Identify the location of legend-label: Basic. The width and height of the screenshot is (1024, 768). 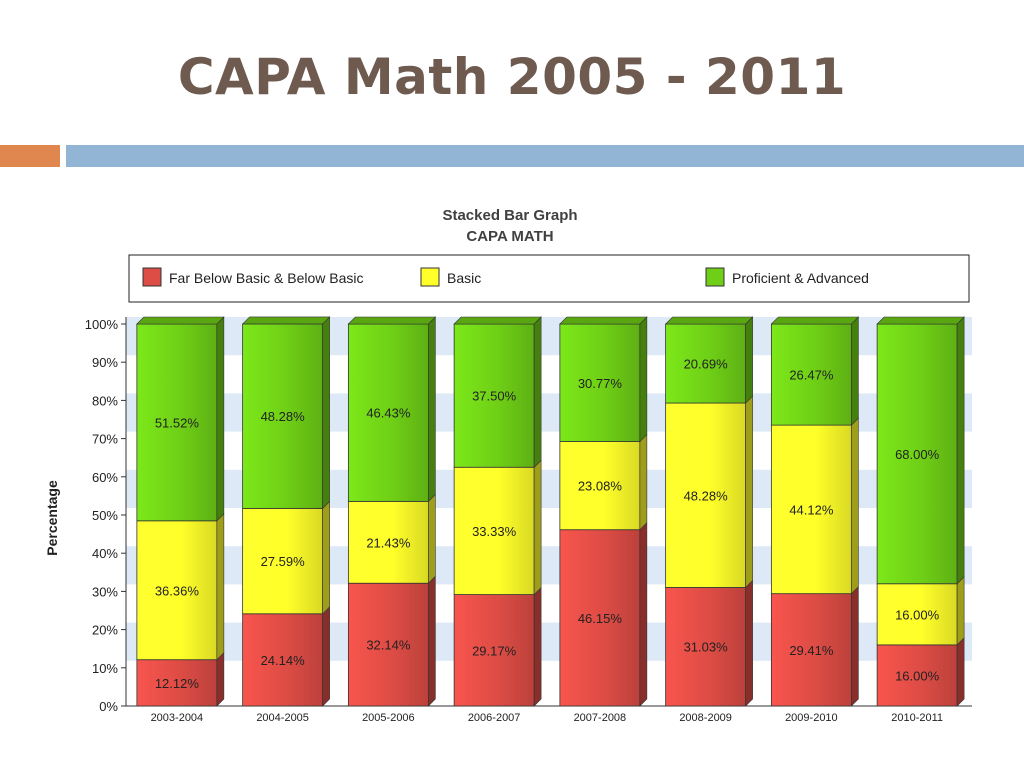
(464, 278).